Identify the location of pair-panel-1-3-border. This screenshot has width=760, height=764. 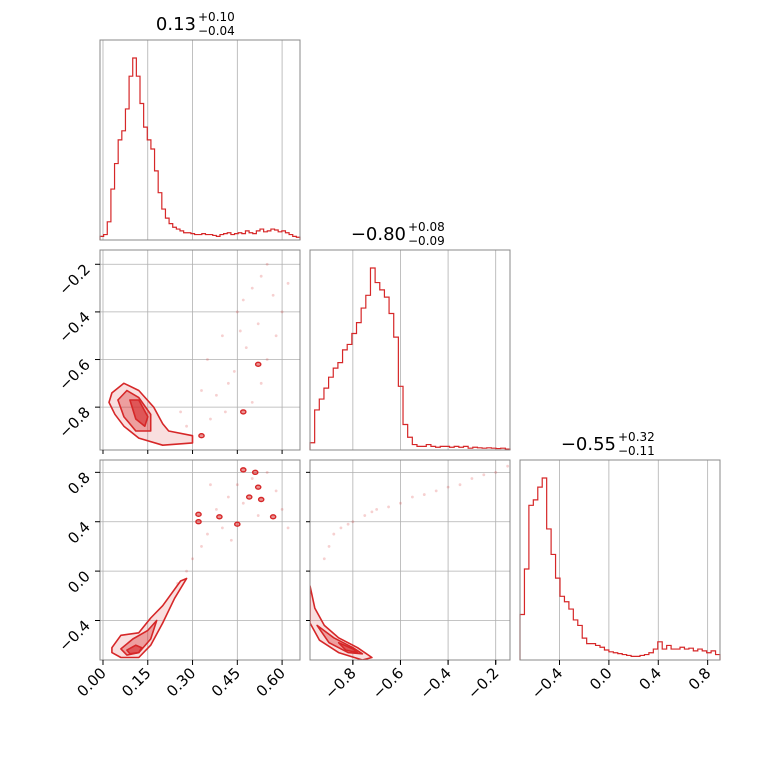
(200, 560).